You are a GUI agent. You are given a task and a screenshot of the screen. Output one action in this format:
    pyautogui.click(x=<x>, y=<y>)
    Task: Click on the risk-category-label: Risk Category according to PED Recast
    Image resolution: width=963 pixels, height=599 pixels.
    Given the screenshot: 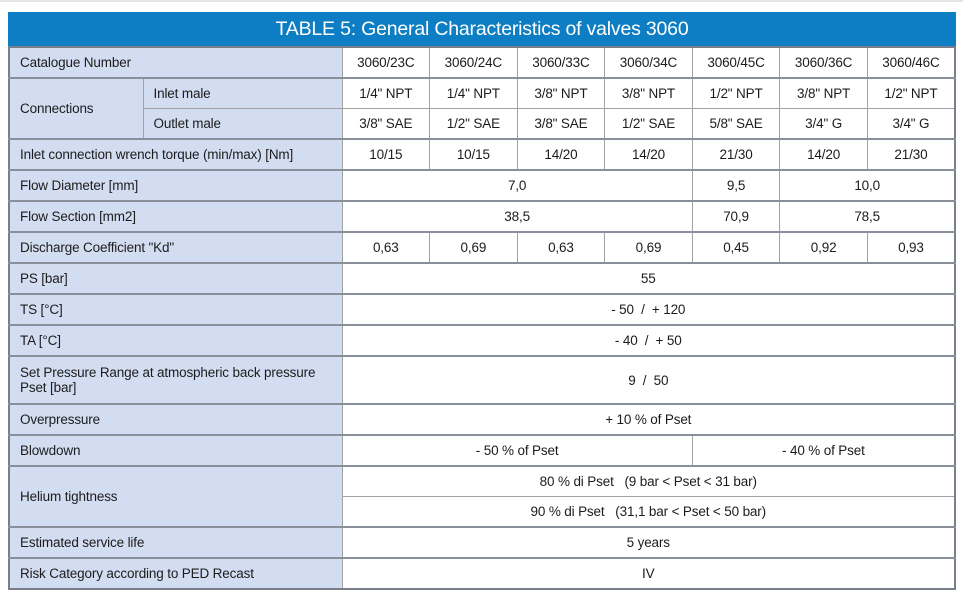 What is the action you would take?
    pyautogui.click(x=175, y=573)
    